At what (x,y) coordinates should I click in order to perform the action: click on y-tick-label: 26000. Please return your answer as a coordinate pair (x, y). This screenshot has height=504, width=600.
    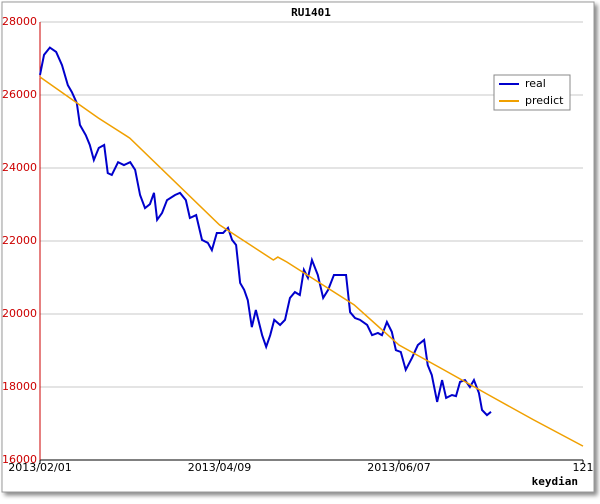
    Looking at the image, I should click on (19, 94).